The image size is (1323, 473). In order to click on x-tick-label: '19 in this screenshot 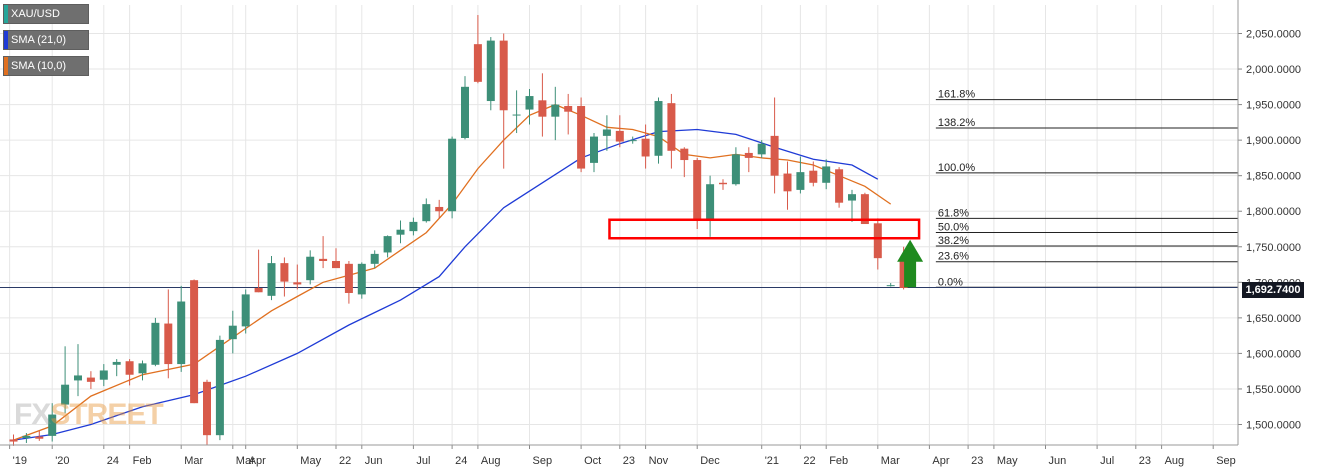, I will do `click(20, 461)`.